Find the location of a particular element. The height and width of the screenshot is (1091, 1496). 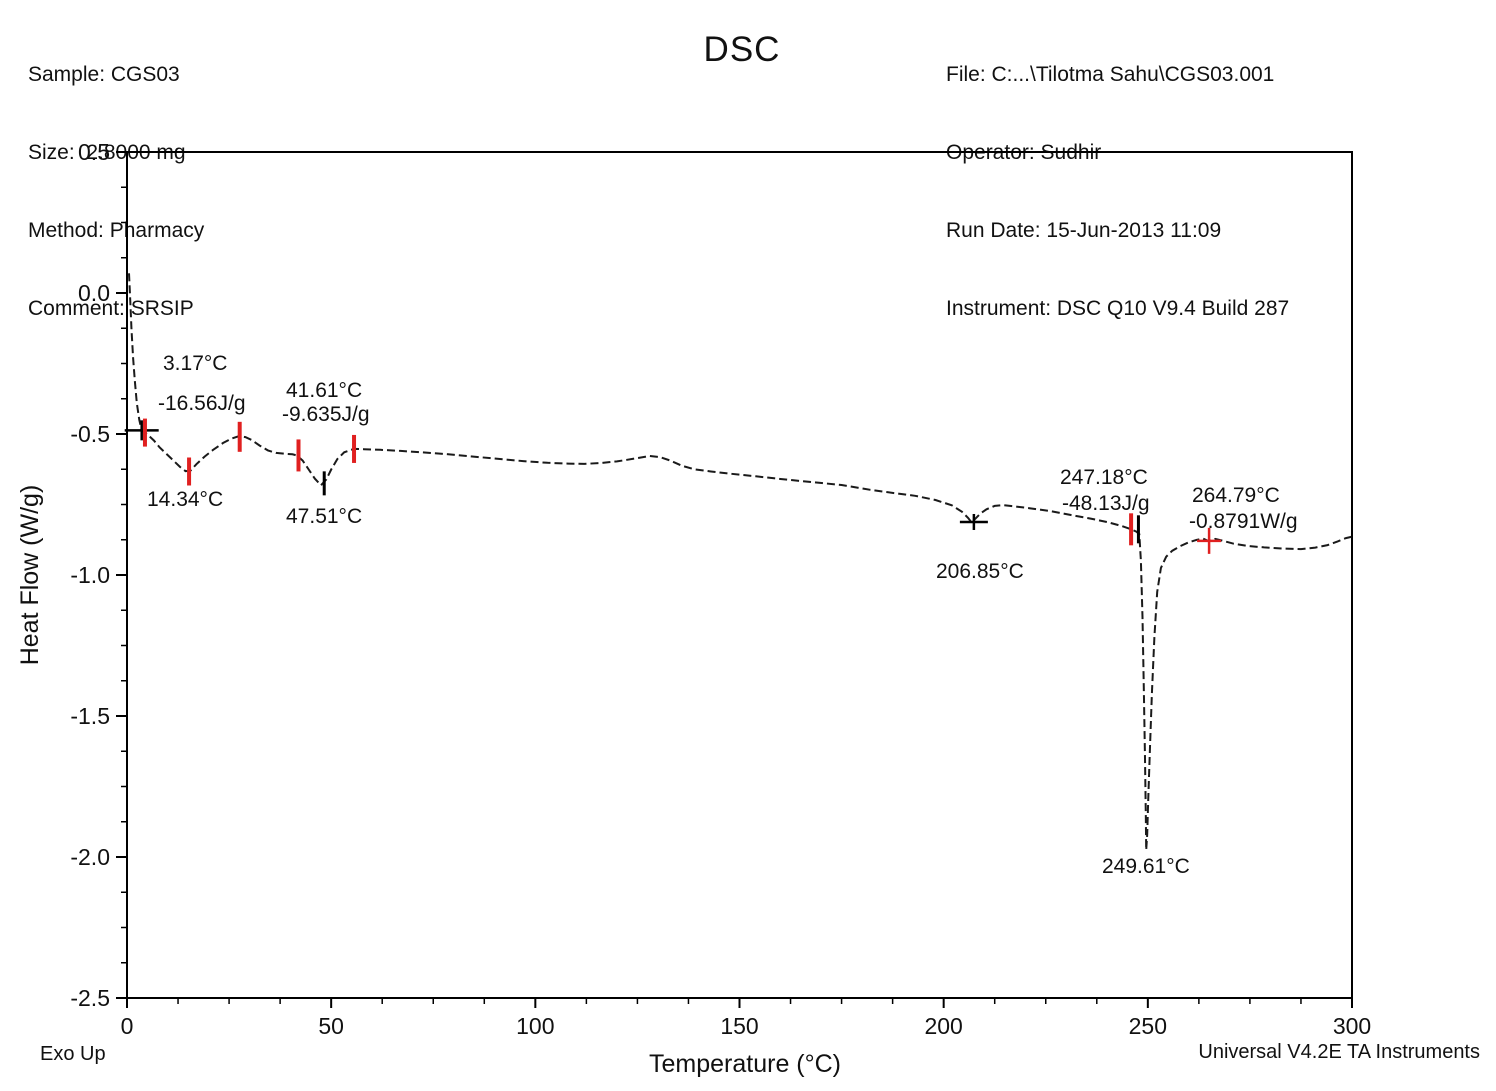

x-axis-title: Temperature (°C) is located at coordinates (745, 1064).